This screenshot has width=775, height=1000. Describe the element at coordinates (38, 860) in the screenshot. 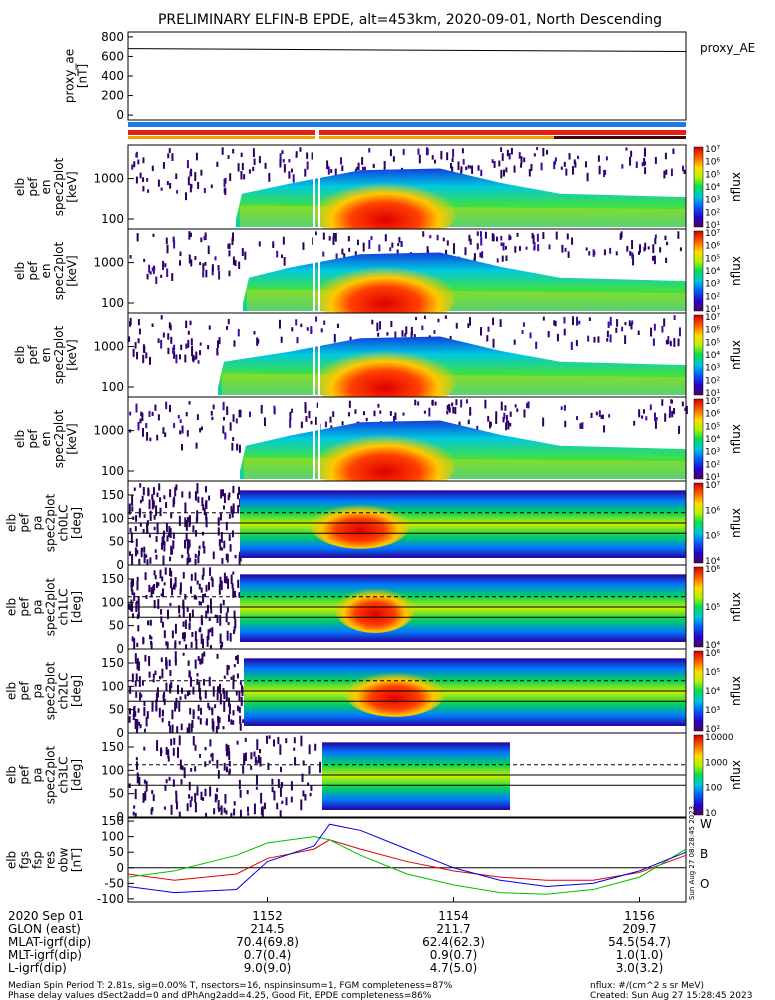

I see `ylabel-line: fsp` at that location.